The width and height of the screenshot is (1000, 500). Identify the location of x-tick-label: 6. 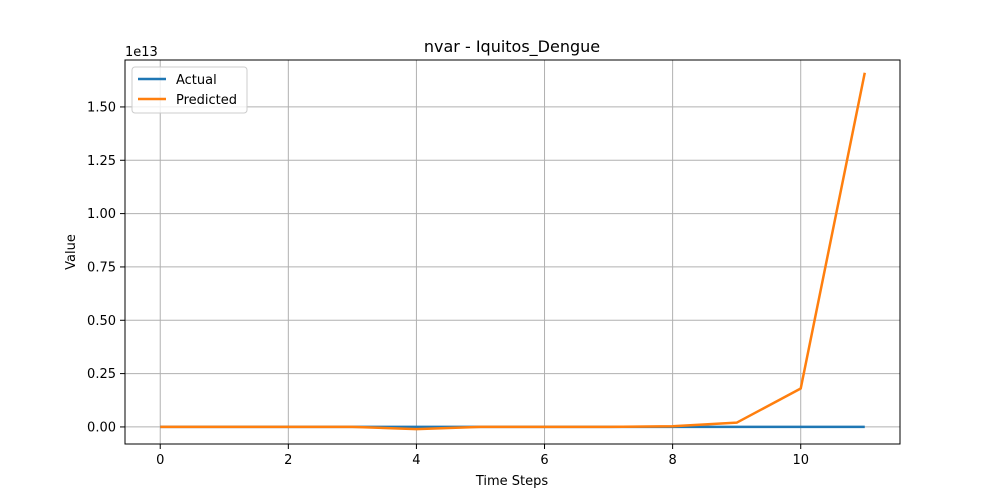
(544, 460).